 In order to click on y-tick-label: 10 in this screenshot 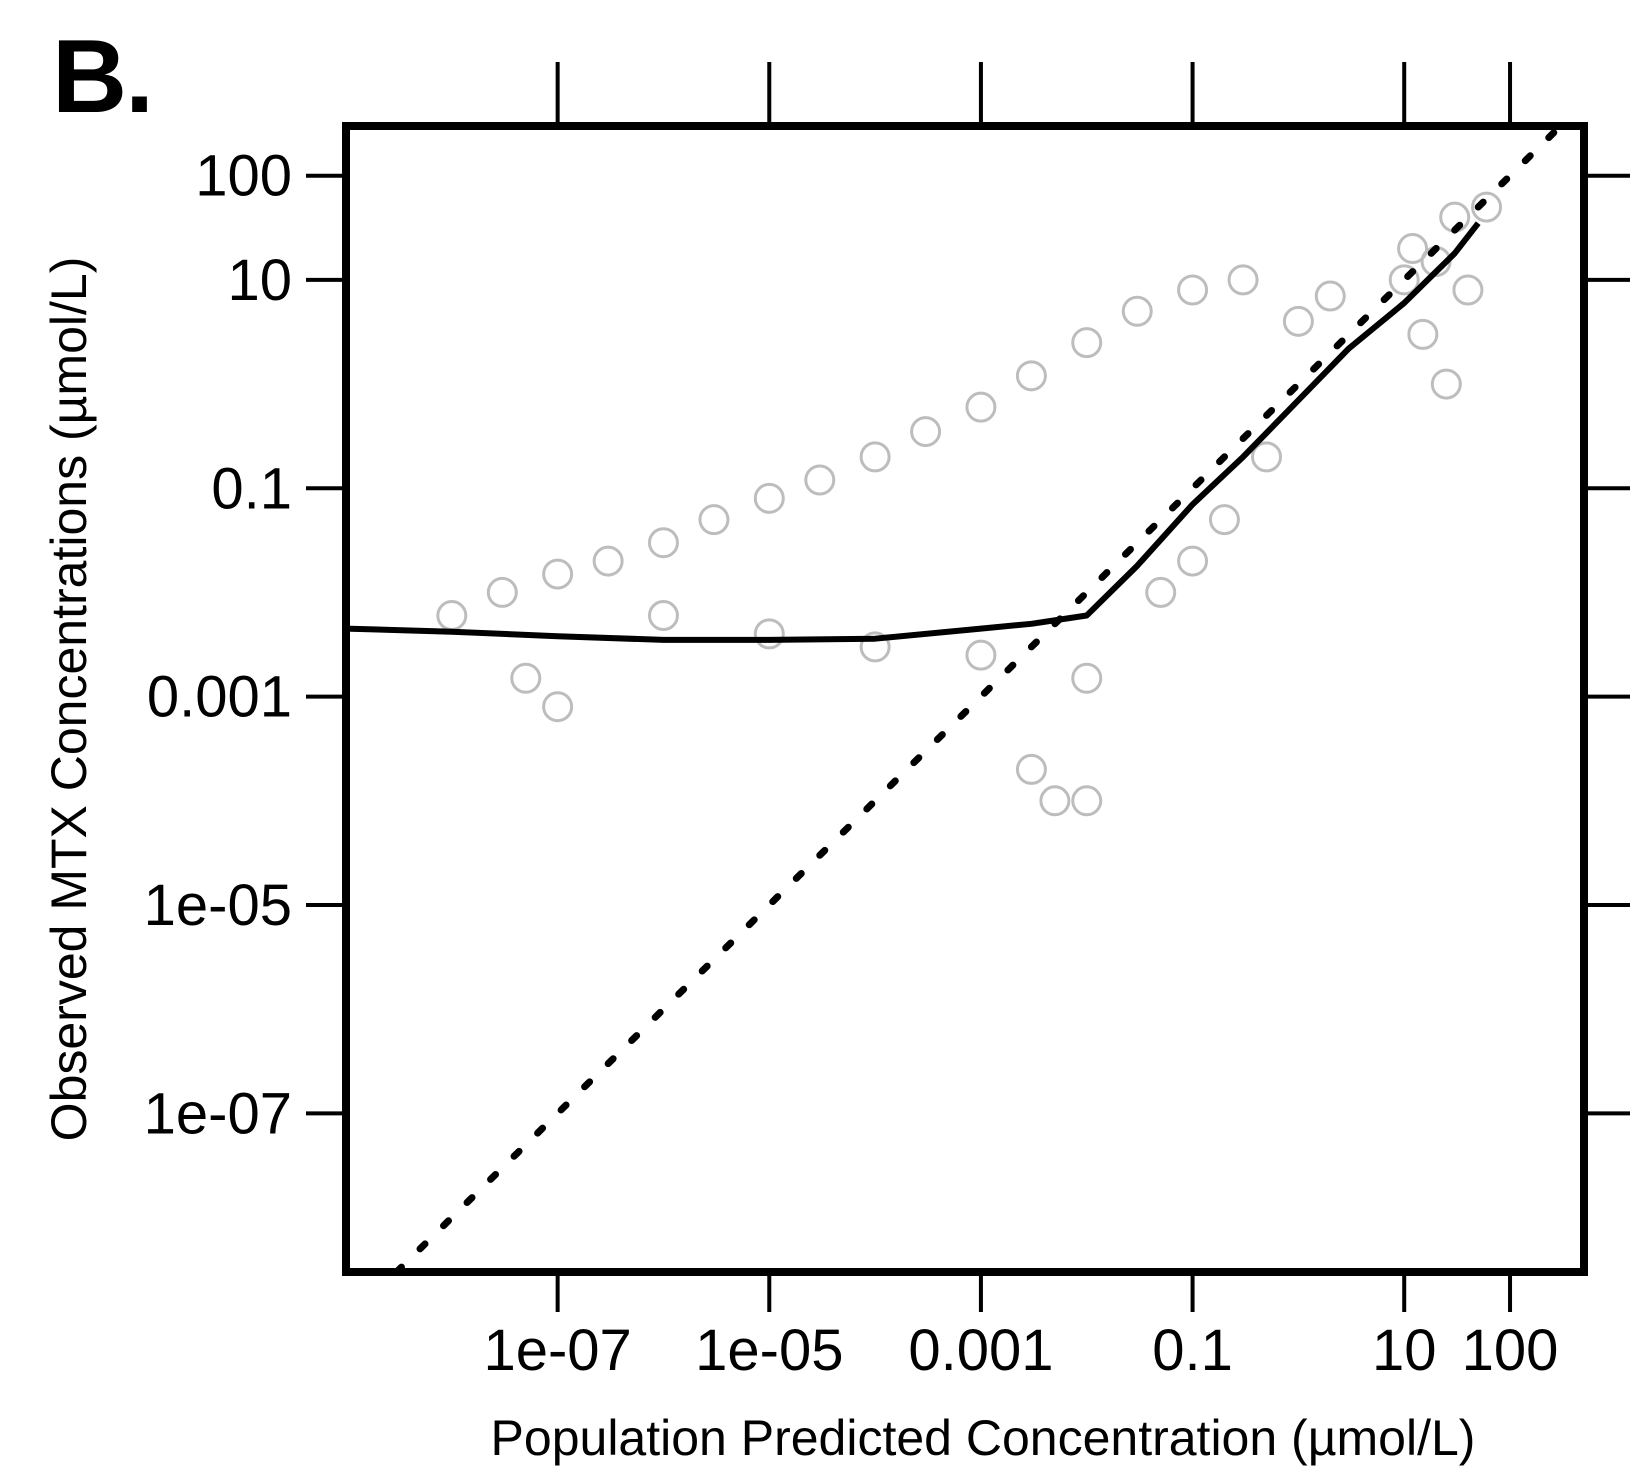, I will do `click(259, 280)`.